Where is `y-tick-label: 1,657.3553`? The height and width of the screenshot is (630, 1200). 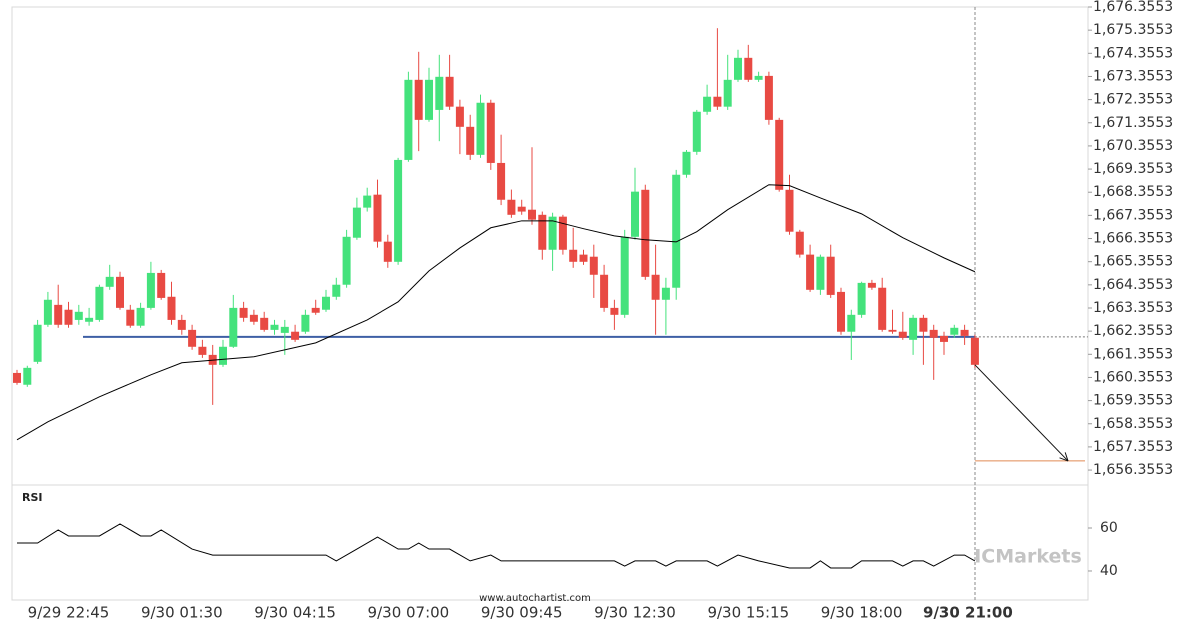
y-tick-label: 1,657.3553 is located at coordinates (1133, 447).